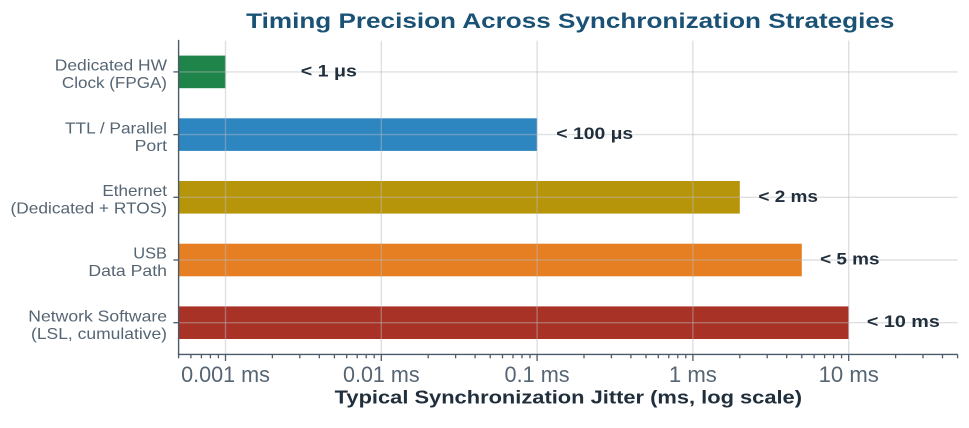 The width and height of the screenshot is (969, 428). I want to click on svg-text: < 100 μs, so click(594, 134).